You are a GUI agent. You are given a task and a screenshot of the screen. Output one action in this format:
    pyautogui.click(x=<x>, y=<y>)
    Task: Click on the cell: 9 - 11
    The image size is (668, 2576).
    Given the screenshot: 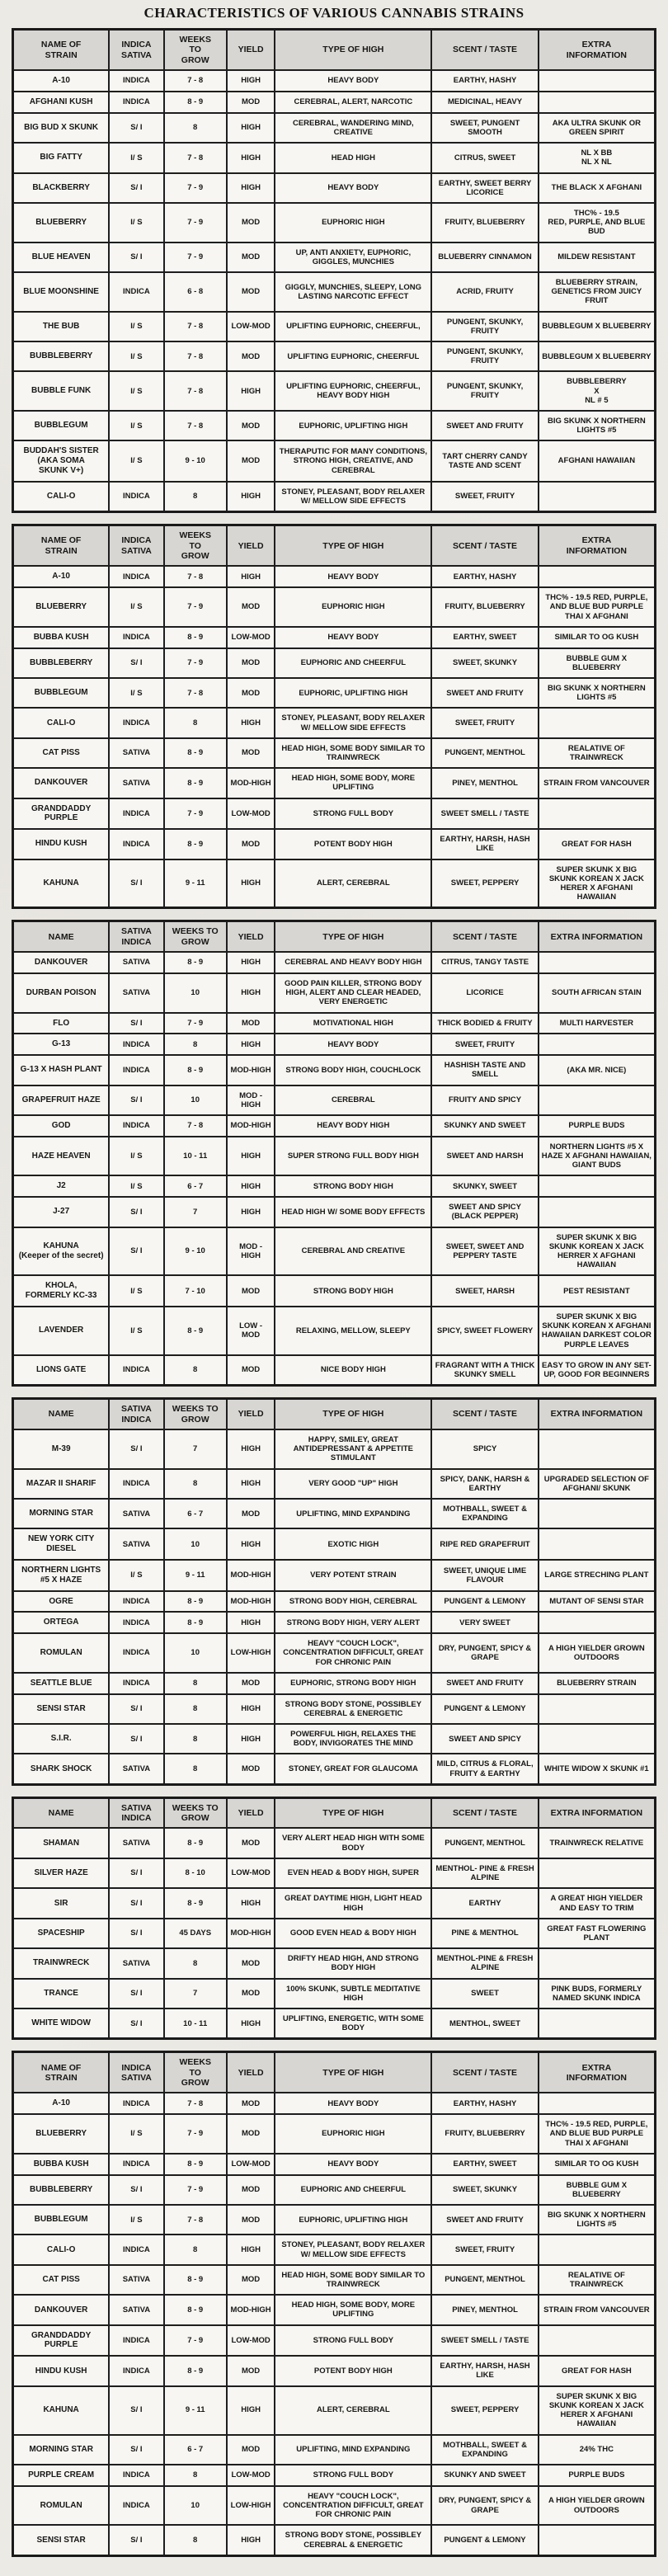 What is the action you would take?
    pyautogui.click(x=195, y=1575)
    